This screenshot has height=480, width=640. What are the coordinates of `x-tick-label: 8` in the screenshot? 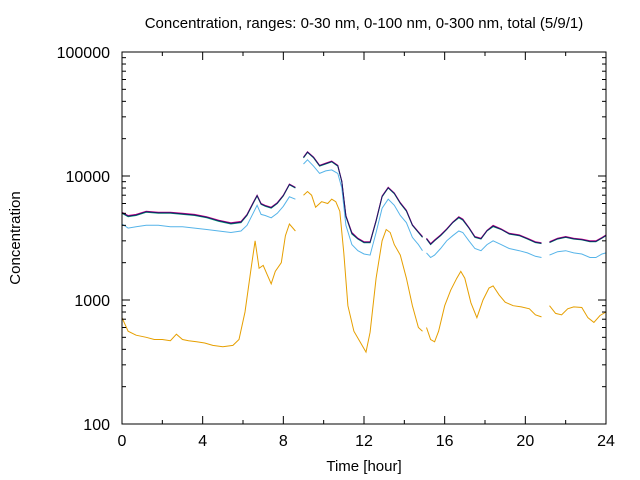 It's located at (283, 441).